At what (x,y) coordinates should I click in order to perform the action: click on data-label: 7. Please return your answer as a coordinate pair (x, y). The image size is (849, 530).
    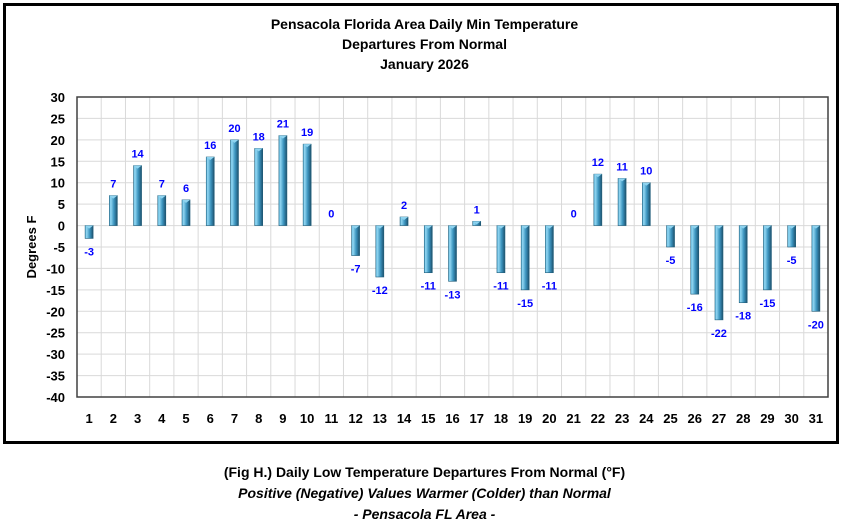
    Looking at the image, I should click on (113, 185).